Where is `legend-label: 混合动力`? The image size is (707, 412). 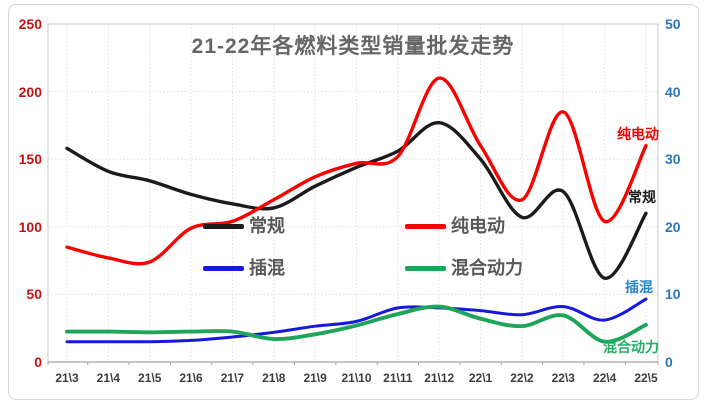 legend-label: 混合动力 is located at coordinates (487, 268).